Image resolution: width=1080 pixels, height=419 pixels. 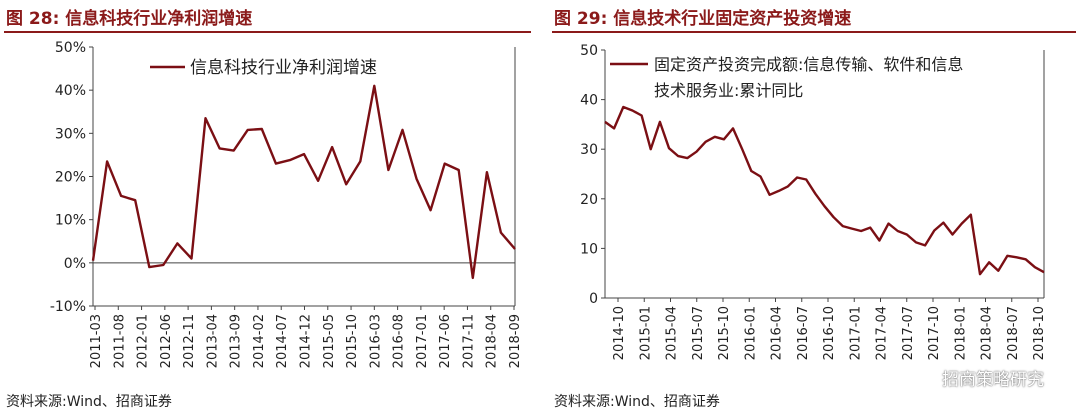 What do you see at coordinates (282, 341) in the screenshot?
I see `x-tick-label: 2014-07` at bounding box center [282, 341].